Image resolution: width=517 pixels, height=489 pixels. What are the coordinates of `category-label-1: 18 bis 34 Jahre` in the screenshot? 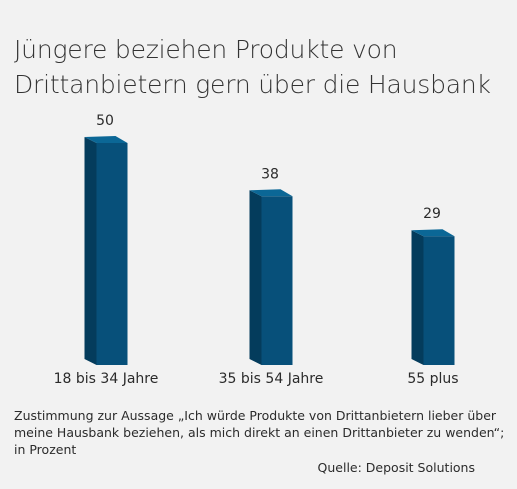 It's located at (106, 379).